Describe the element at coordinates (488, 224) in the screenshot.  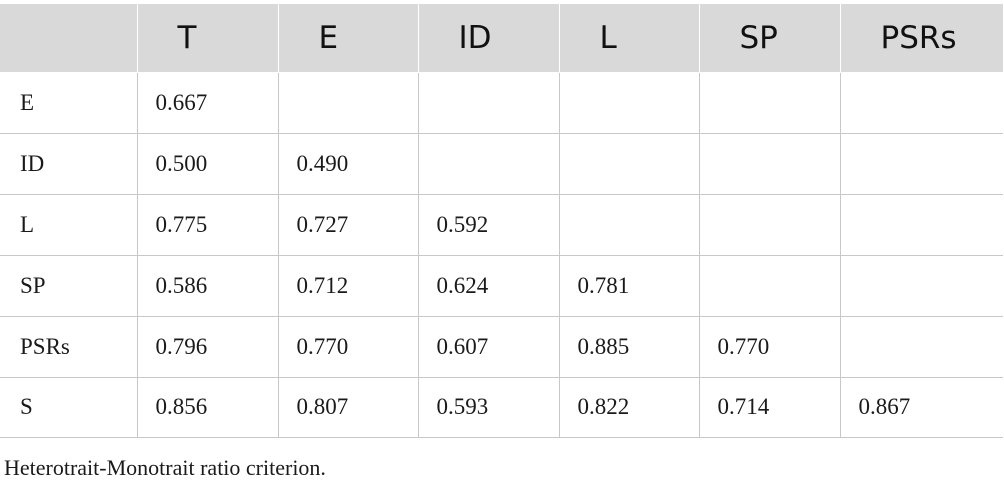
I see `table-cell: 0.592` at that location.